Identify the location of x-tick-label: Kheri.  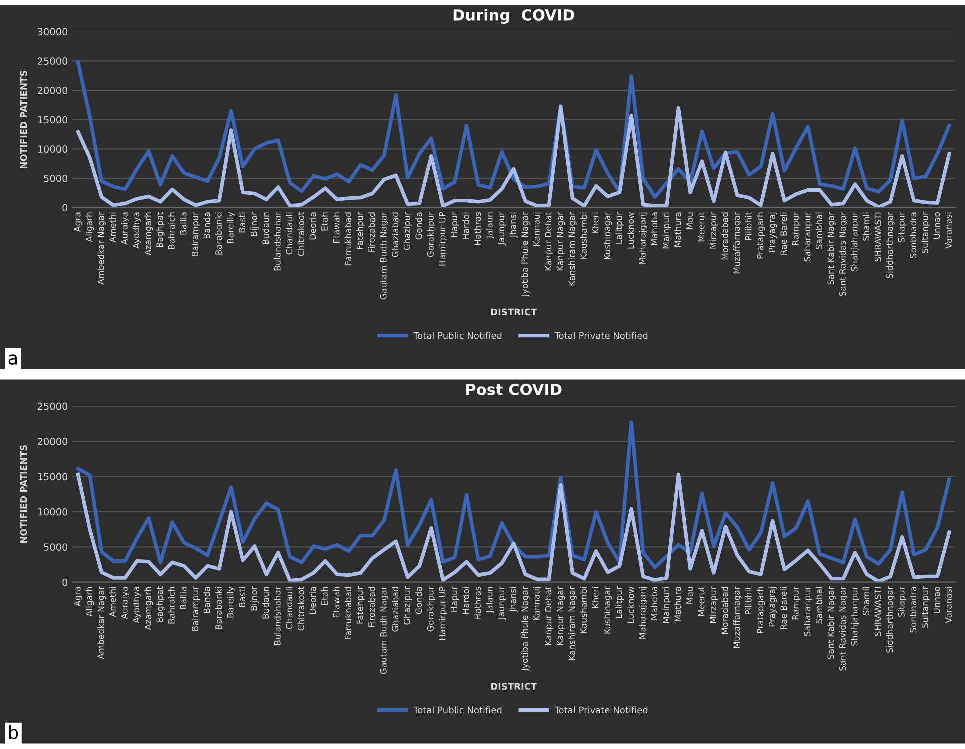
(595, 223).